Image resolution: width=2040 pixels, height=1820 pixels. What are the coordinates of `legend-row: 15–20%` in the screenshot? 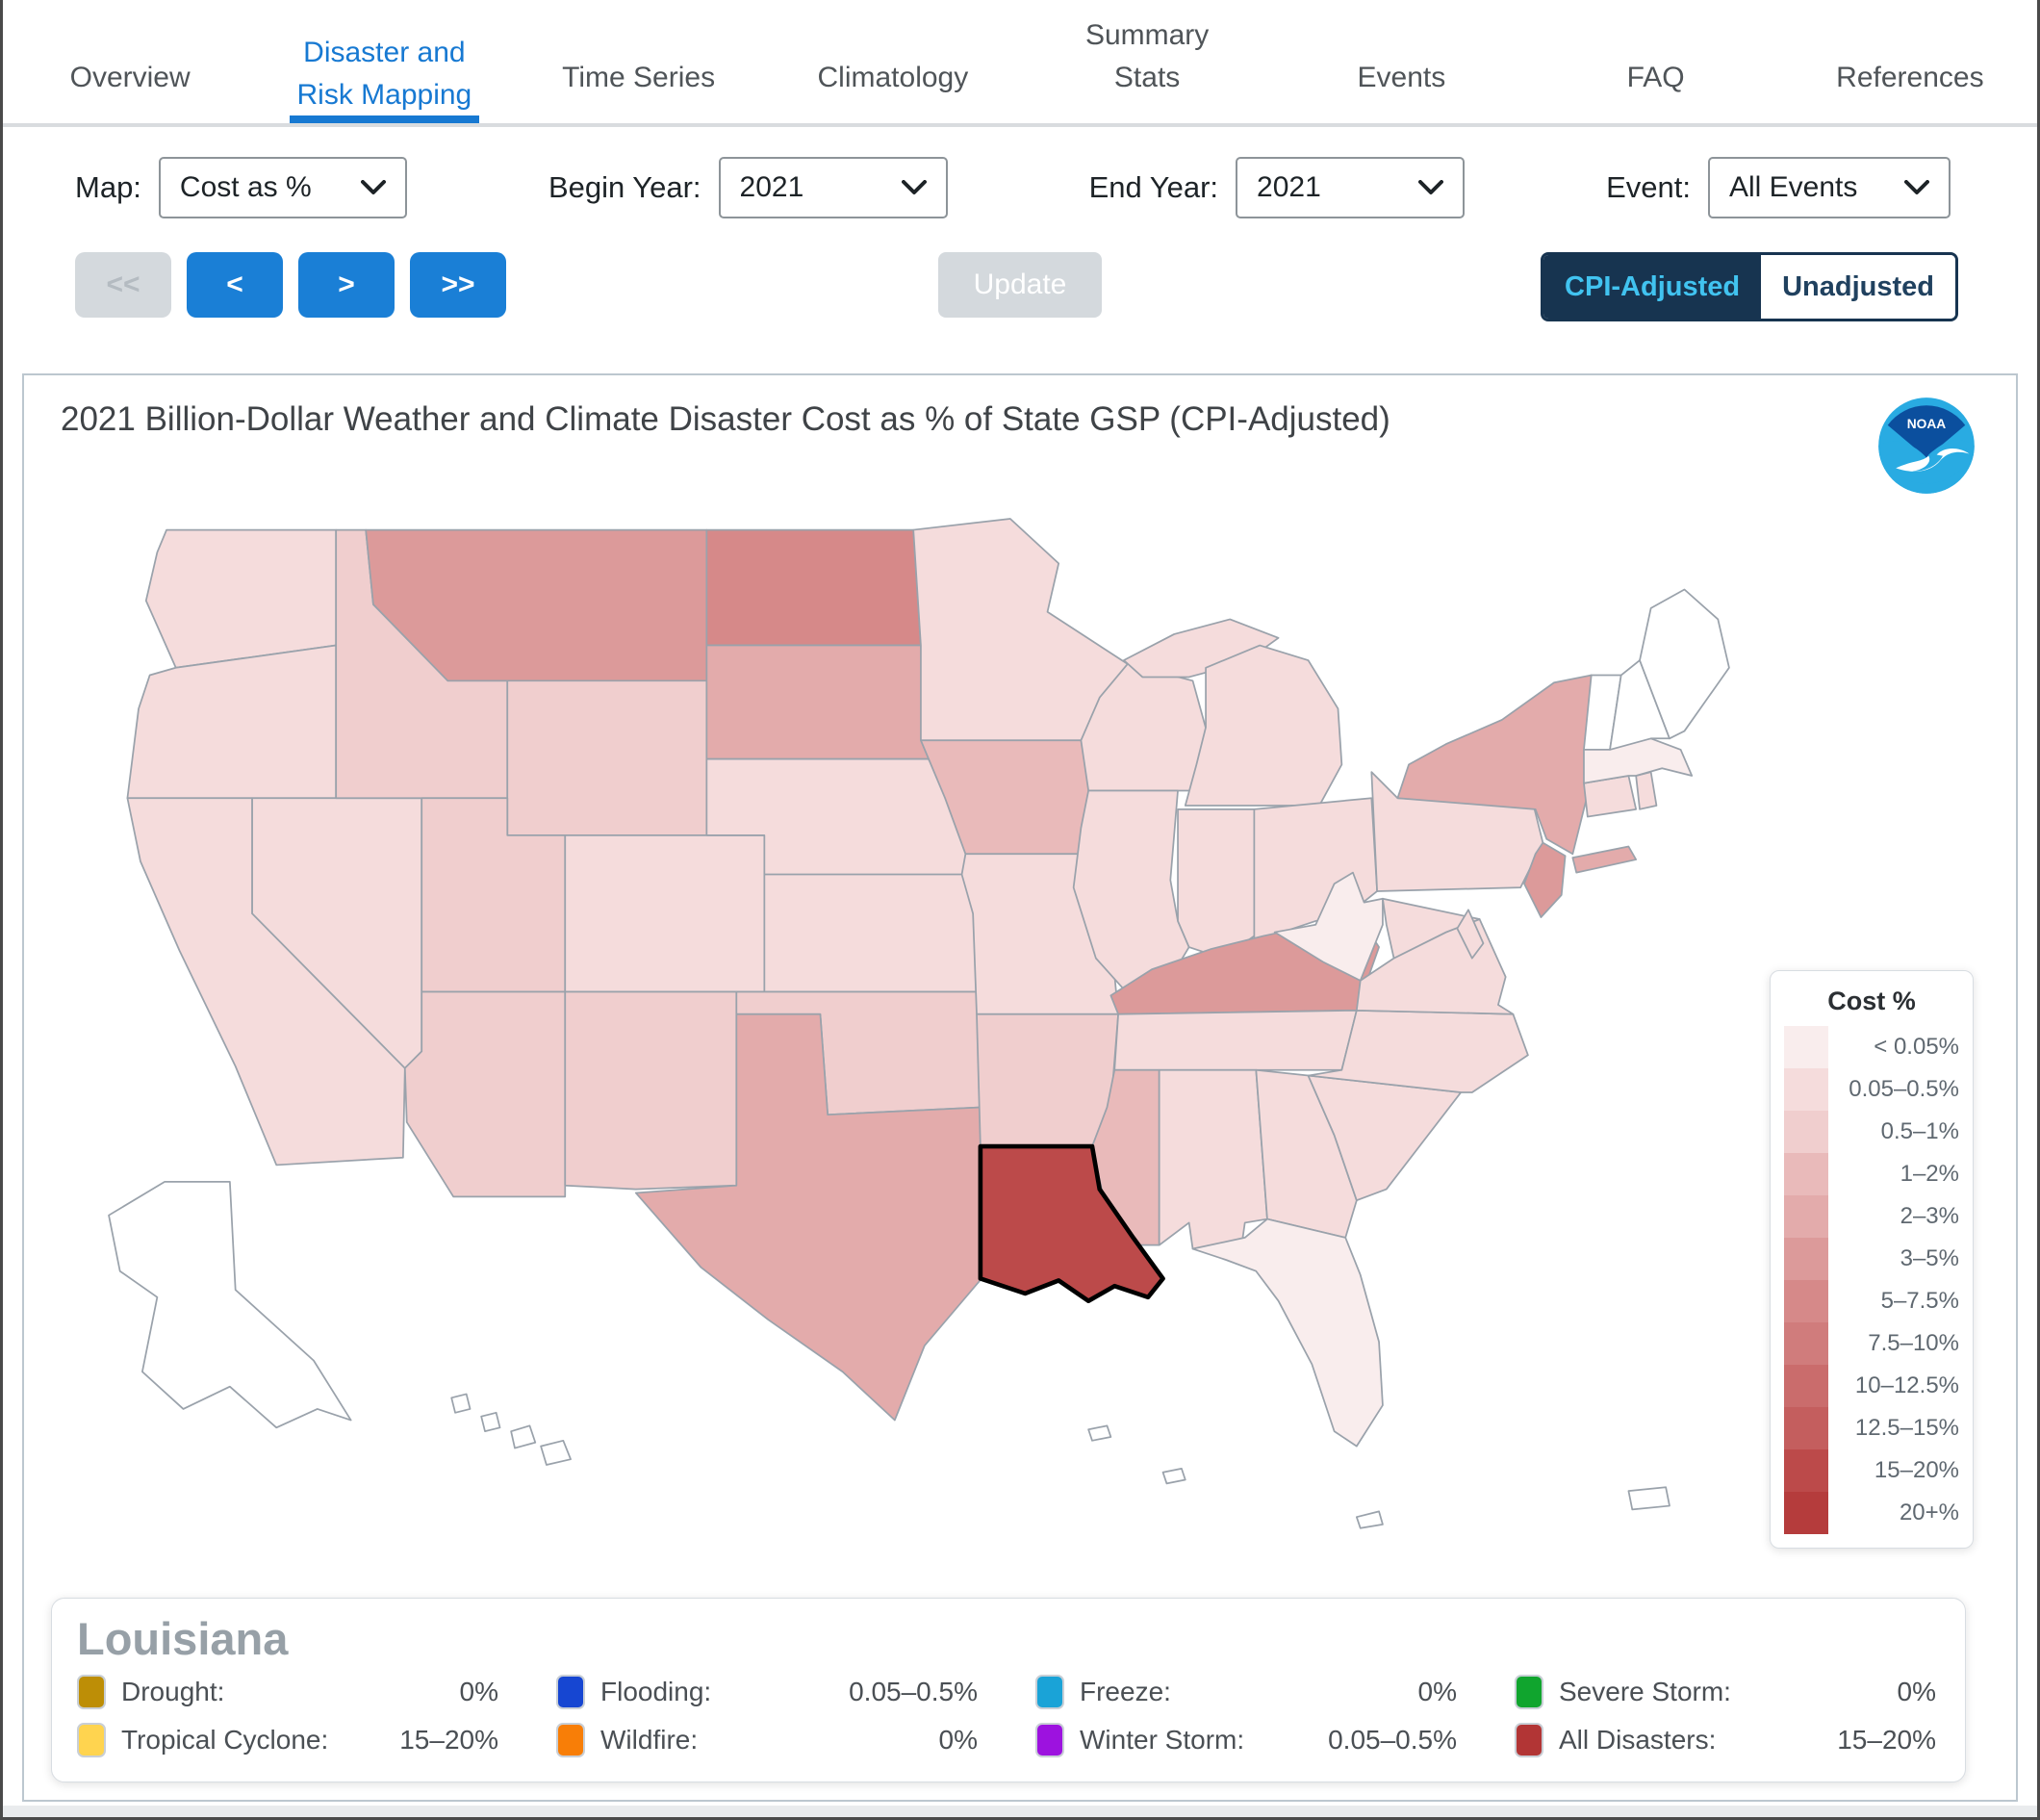 It's located at (1871, 1471).